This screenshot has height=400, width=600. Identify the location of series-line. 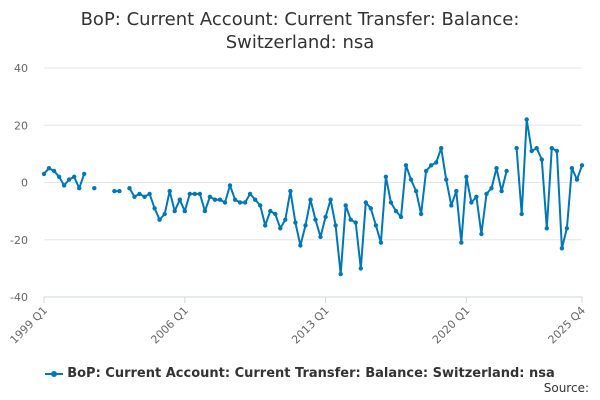
(549, 184).